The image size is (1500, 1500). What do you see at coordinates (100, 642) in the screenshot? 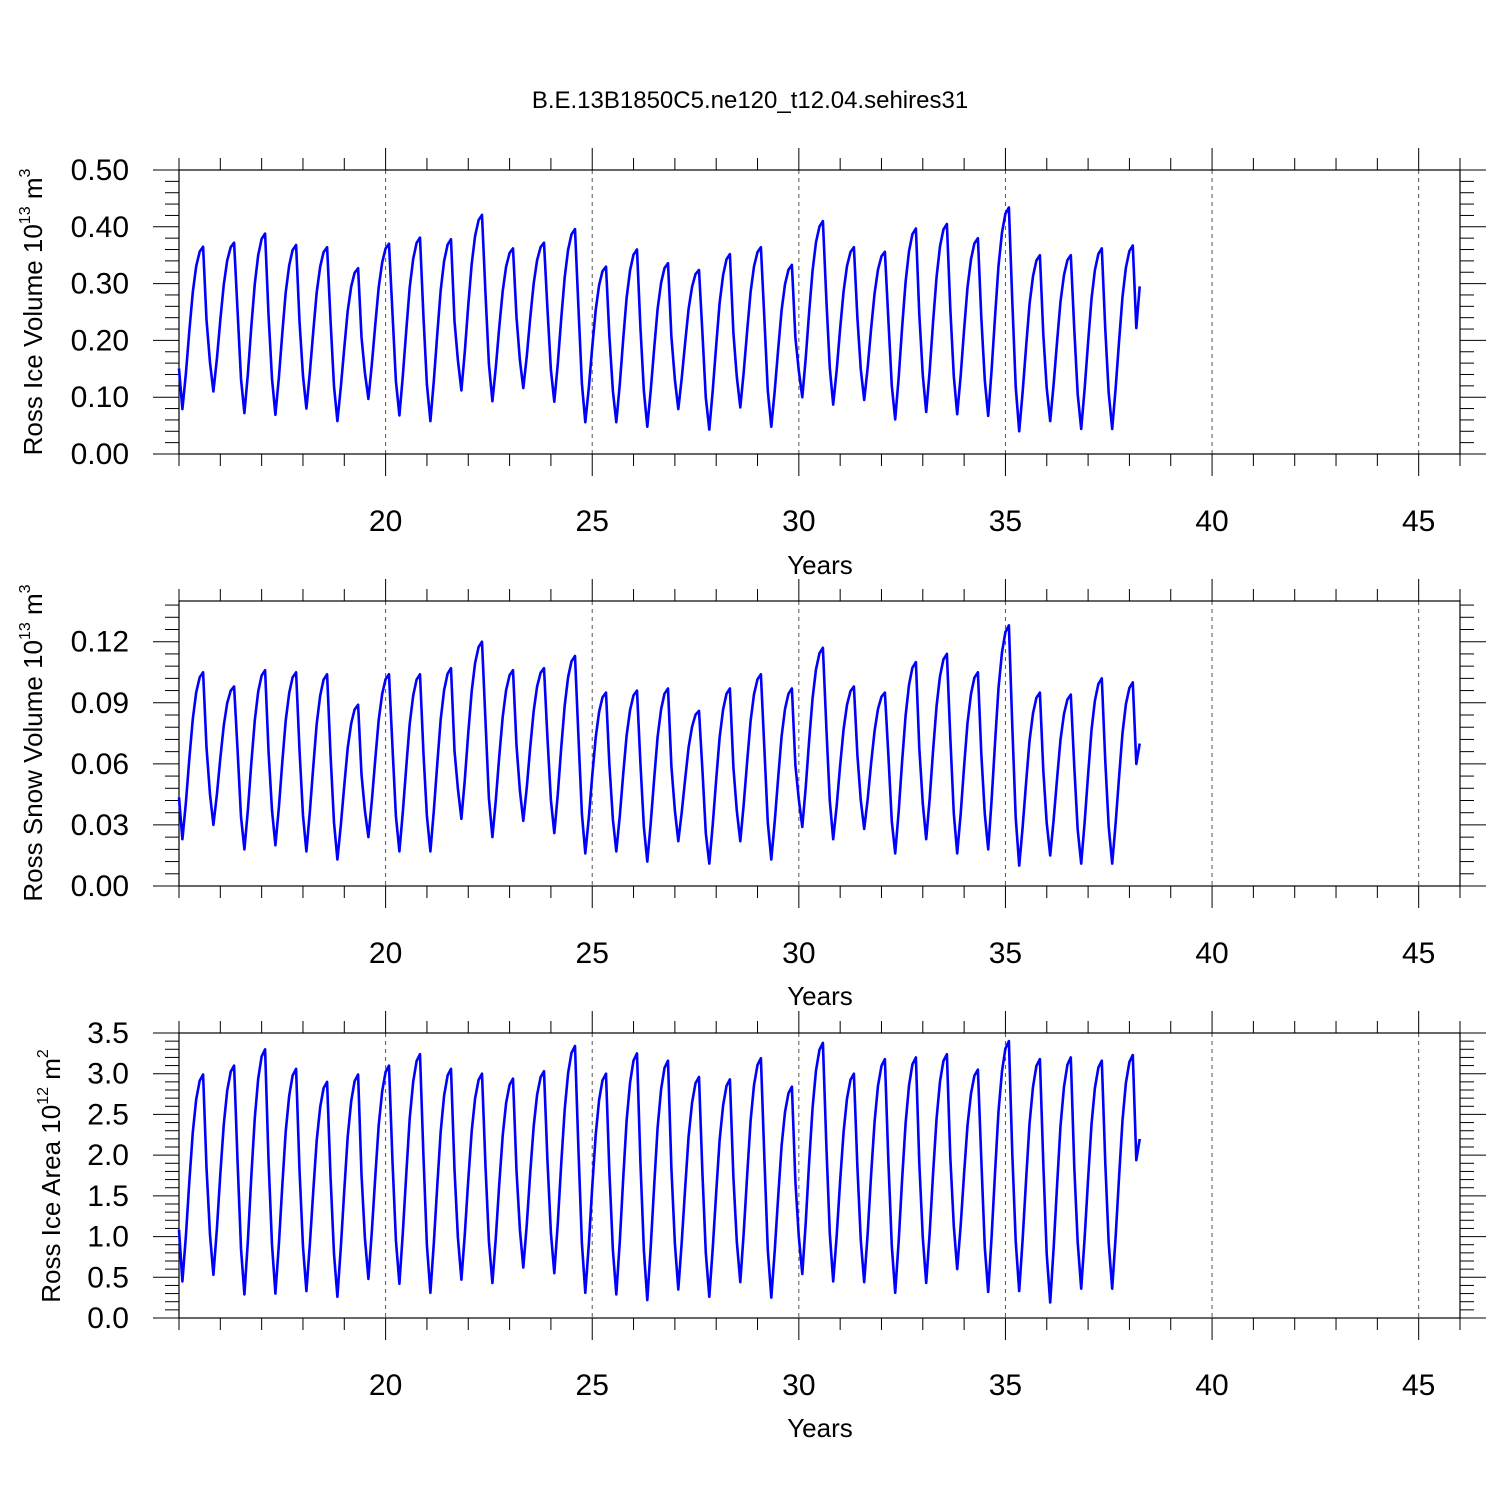
I see `y-tick-label: 0.12` at bounding box center [100, 642].